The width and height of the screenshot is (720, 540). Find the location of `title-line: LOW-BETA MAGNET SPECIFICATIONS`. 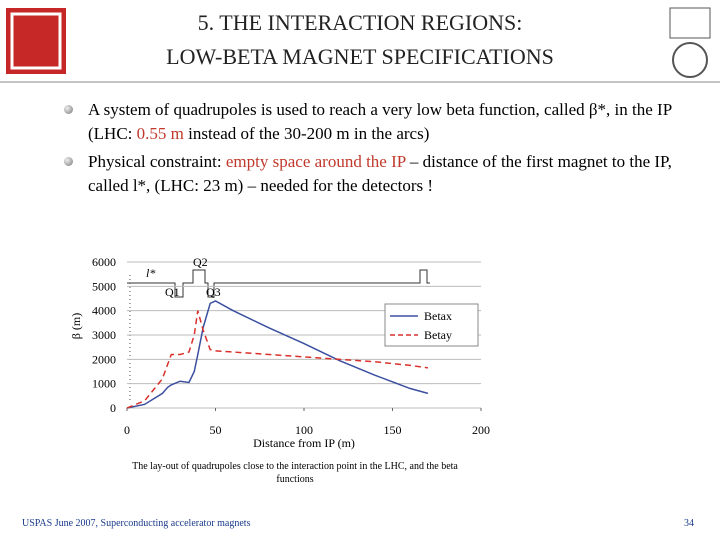

title-line: LOW-BETA MAGNET SPECIFICATIONS is located at coordinates (360, 56).